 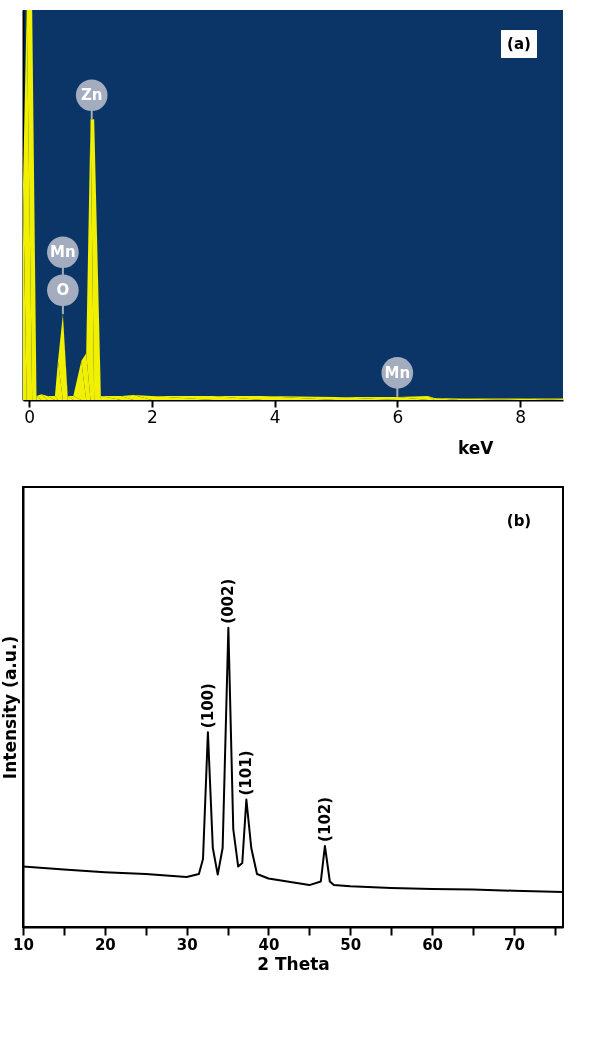 I want to click on annotation: (a), so click(x=519, y=44).